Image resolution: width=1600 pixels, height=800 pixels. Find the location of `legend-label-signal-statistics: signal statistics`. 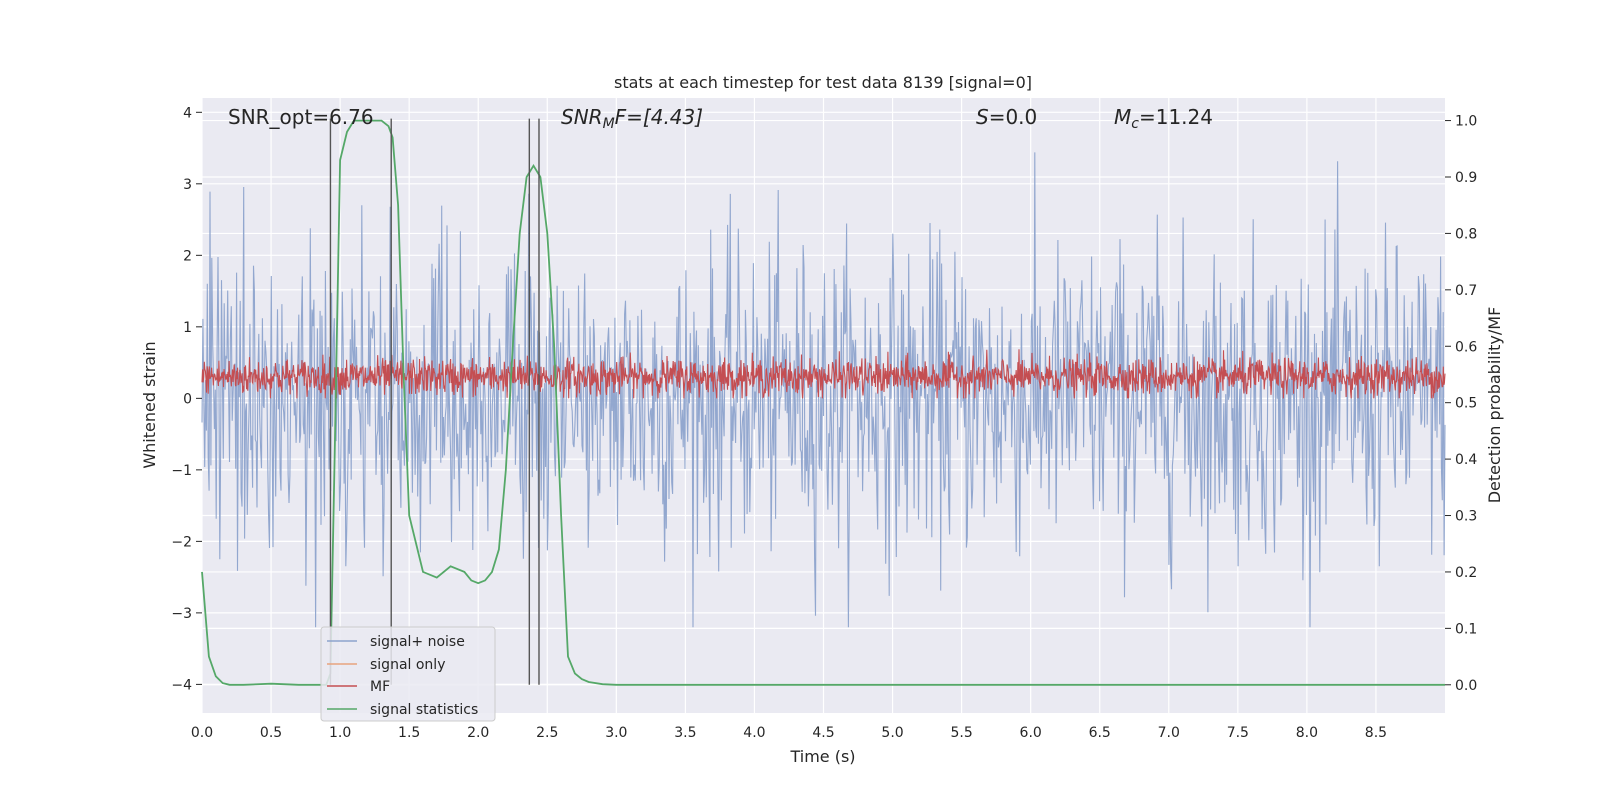

legend-label-signal-statistics: signal statistics is located at coordinates (424, 710).